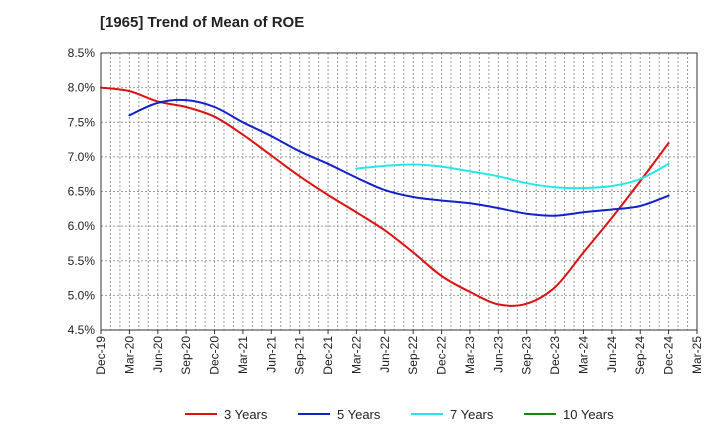  I want to click on y-tick-label: 8.5%, so click(82, 53).